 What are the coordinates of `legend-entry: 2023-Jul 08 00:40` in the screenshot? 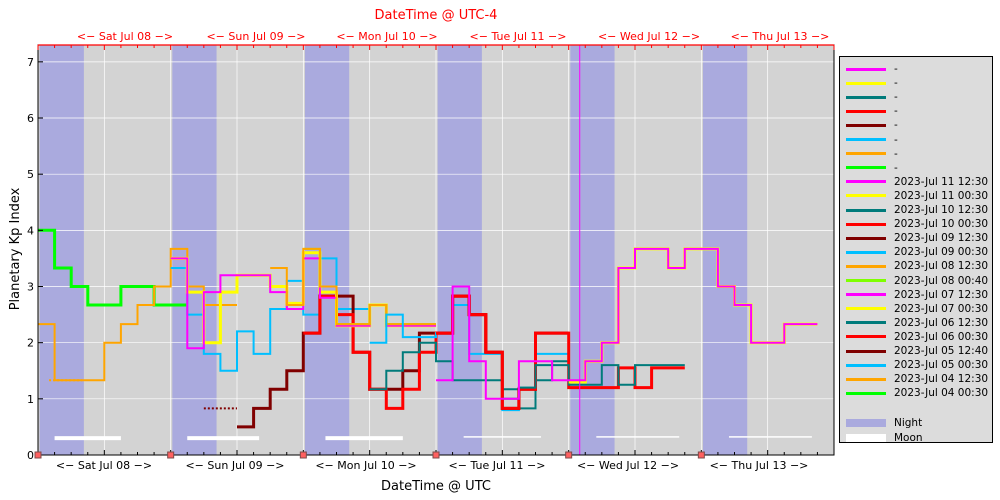 It's located at (917, 281).